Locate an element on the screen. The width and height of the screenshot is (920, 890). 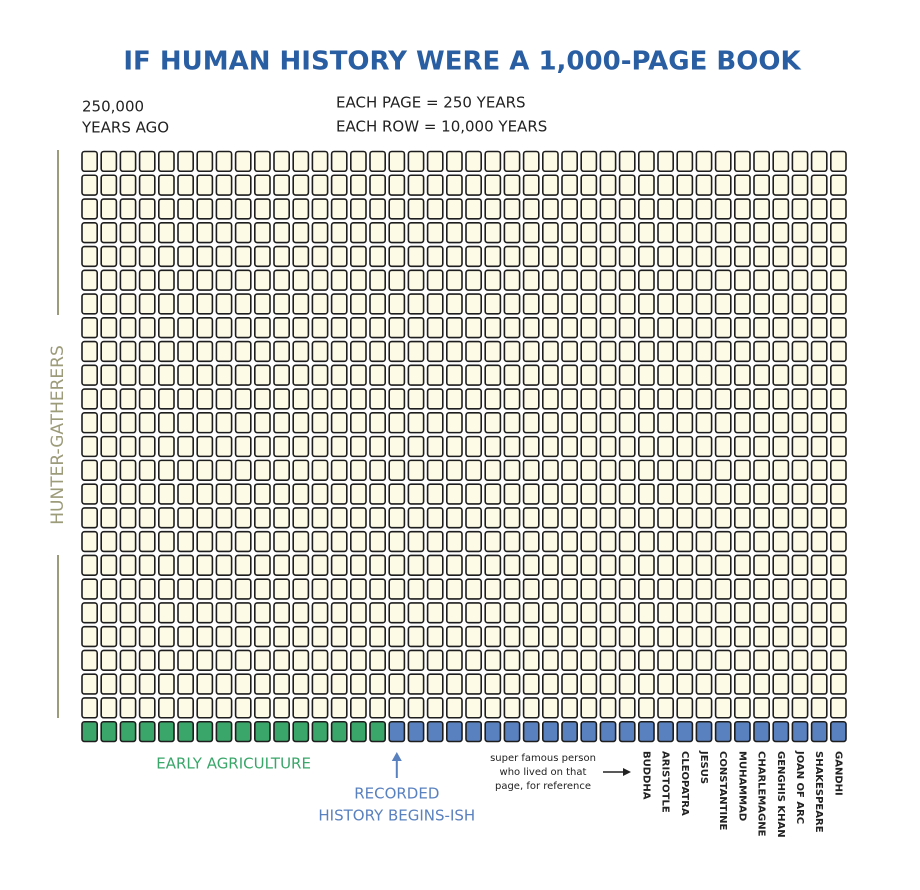
note: super famous person is located at coordinates (543, 758).